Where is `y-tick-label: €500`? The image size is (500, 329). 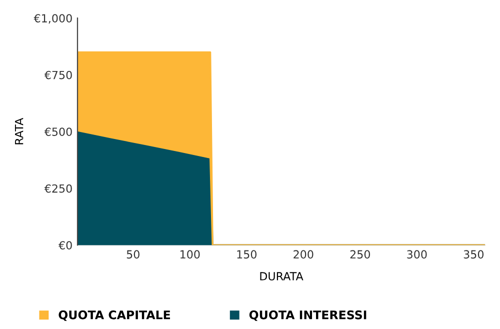
y-tick-label: €500 is located at coordinates (58, 132).